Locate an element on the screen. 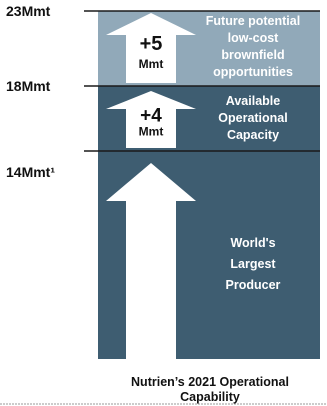 Image resolution: width=327 pixels, height=406 pixels. level-label-0: 23Mmt is located at coordinates (28, 11).